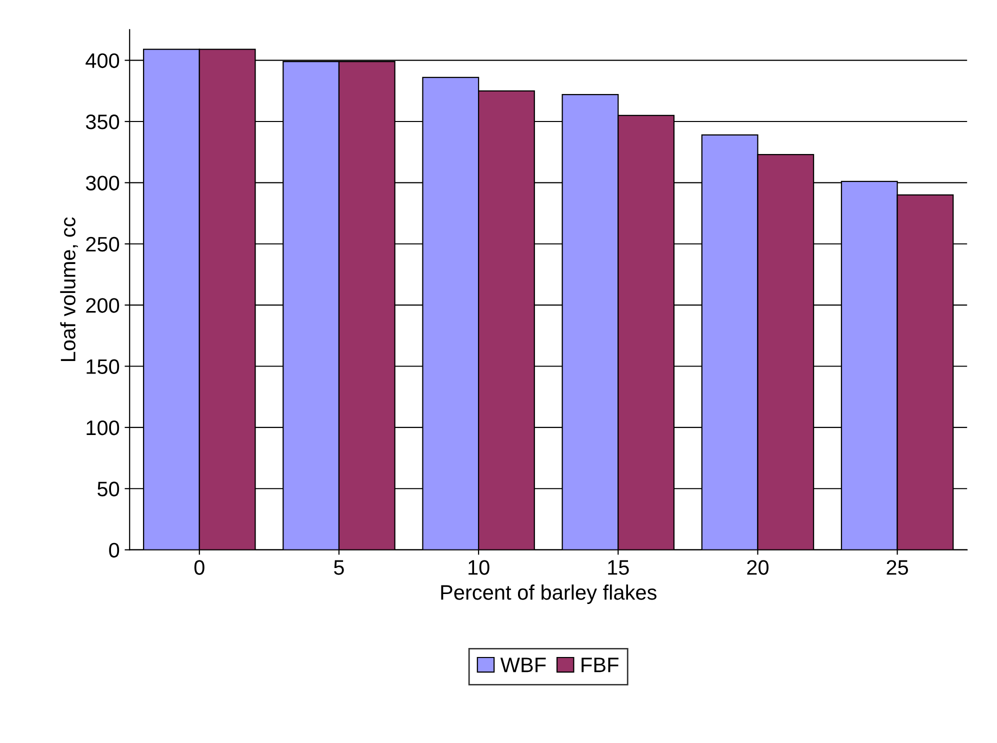 The image size is (997, 743). I want to click on x-tick-label: 25, so click(897, 567).